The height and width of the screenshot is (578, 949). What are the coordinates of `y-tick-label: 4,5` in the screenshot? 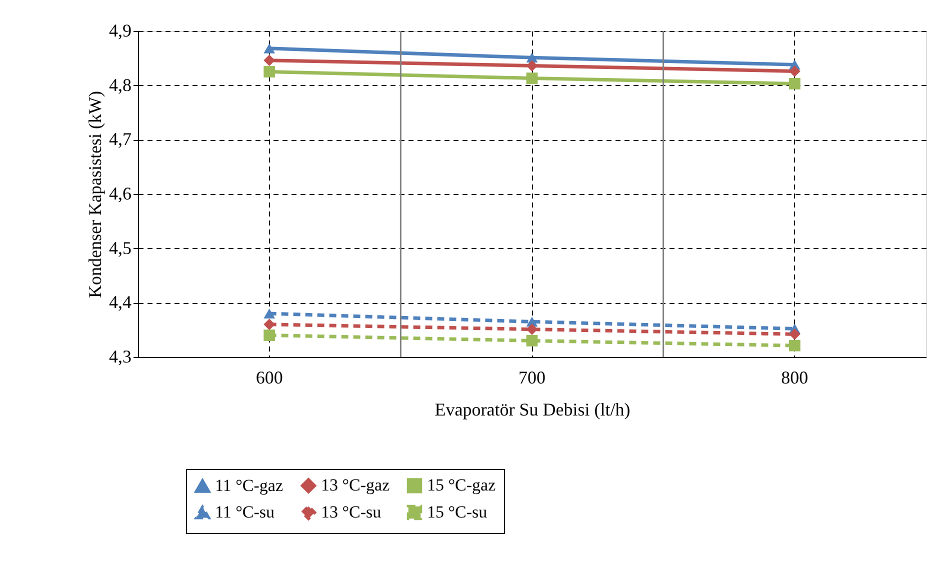 It's located at (120, 248).